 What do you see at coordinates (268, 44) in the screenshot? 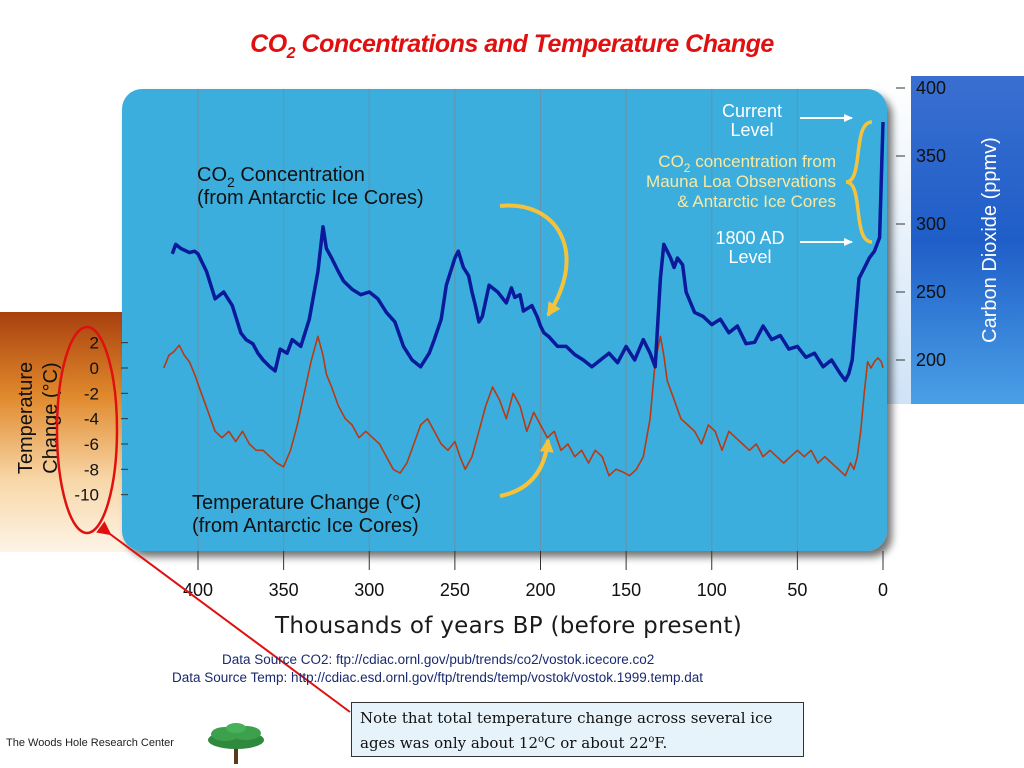
I see `title-co: CO` at bounding box center [268, 44].